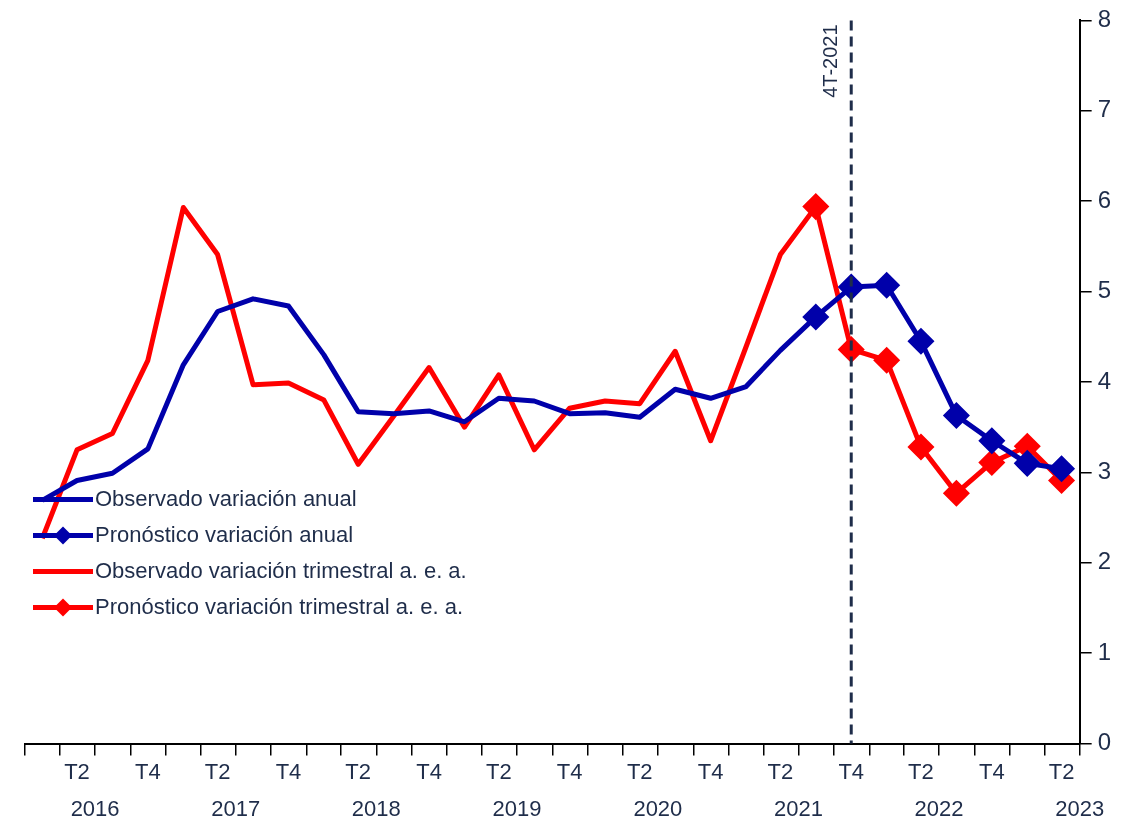 This screenshot has width=1127, height=830. What do you see at coordinates (95, 808) in the screenshot?
I see `text: 2016` at bounding box center [95, 808].